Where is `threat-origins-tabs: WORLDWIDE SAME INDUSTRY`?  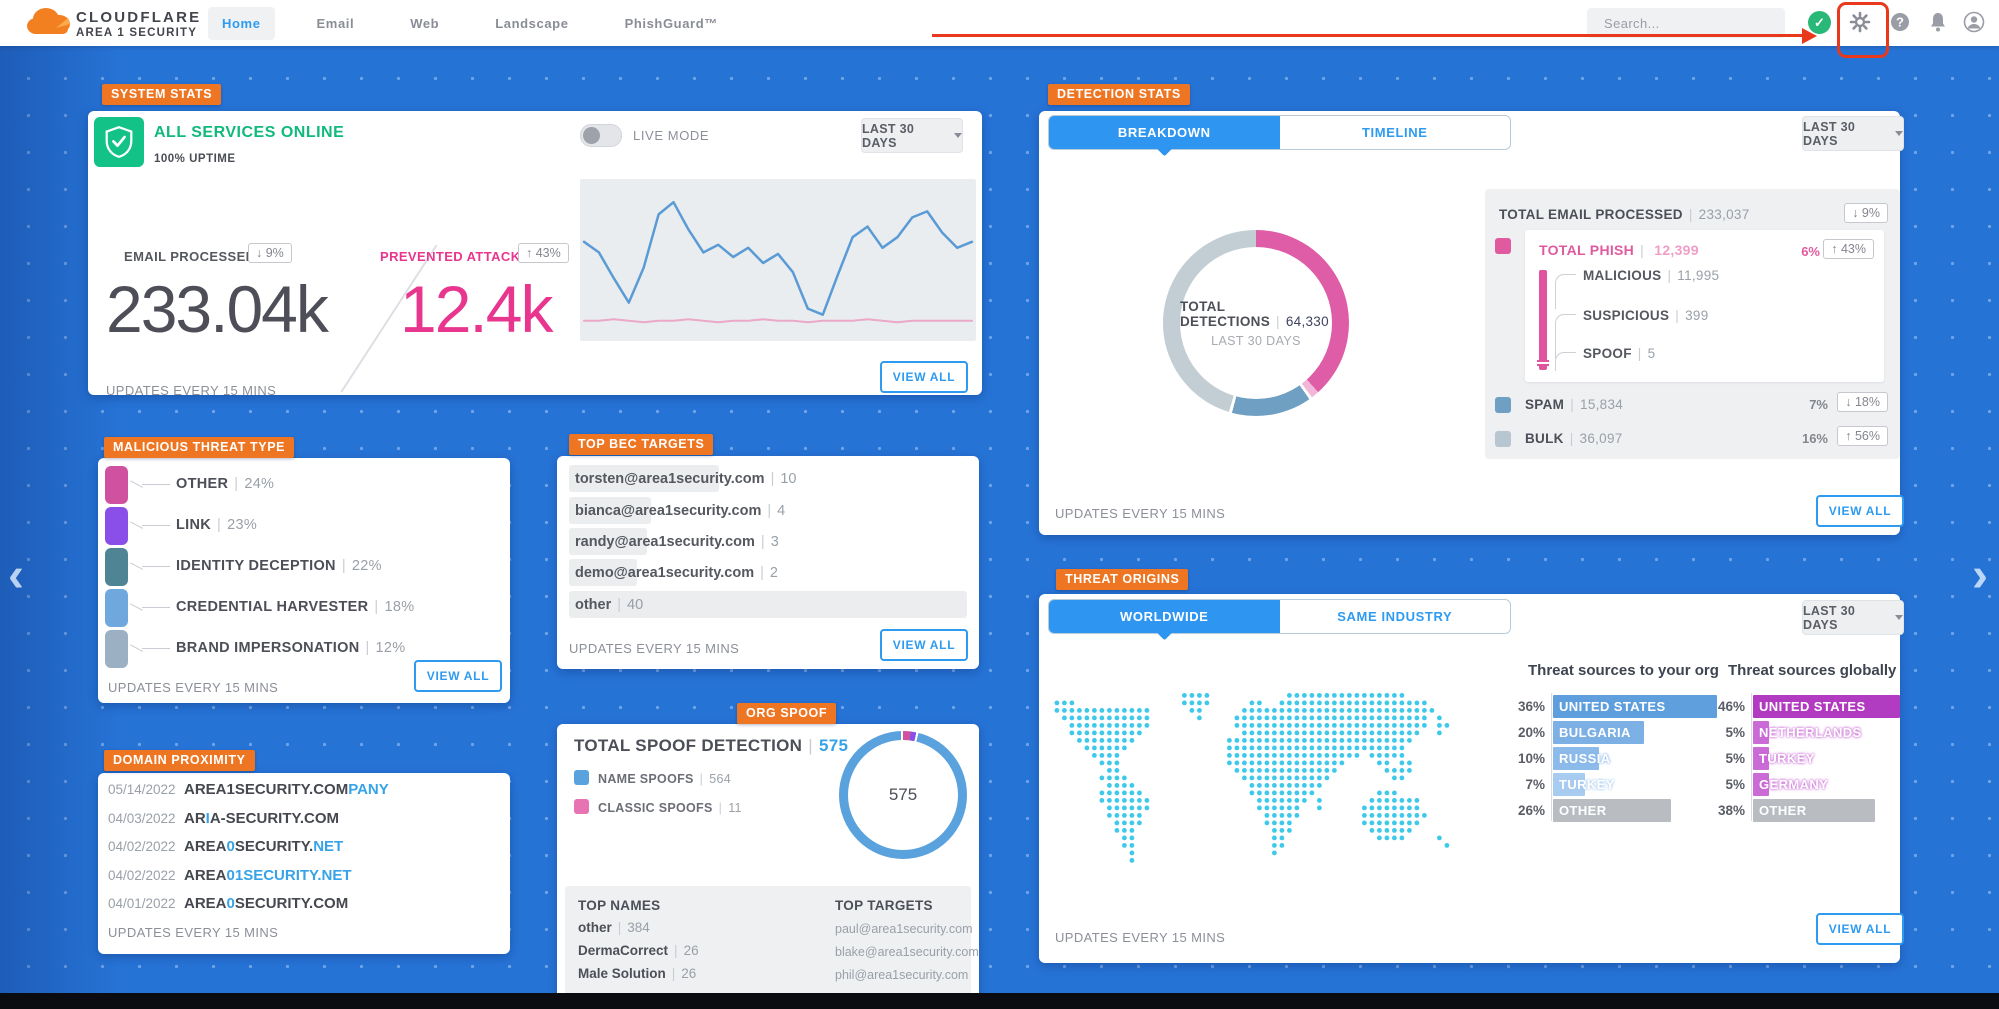 threat-origins-tabs: WORLDWIDE SAME INDUSTRY is located at coordinates (1279, 620).